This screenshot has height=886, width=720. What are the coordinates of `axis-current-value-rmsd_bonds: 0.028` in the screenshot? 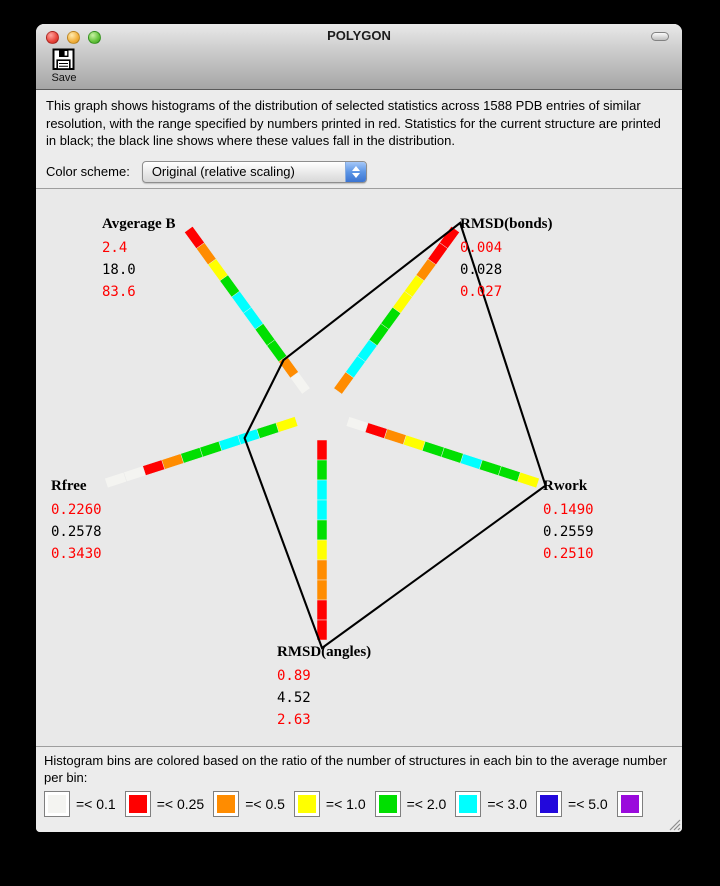 It's located at (481, 270).